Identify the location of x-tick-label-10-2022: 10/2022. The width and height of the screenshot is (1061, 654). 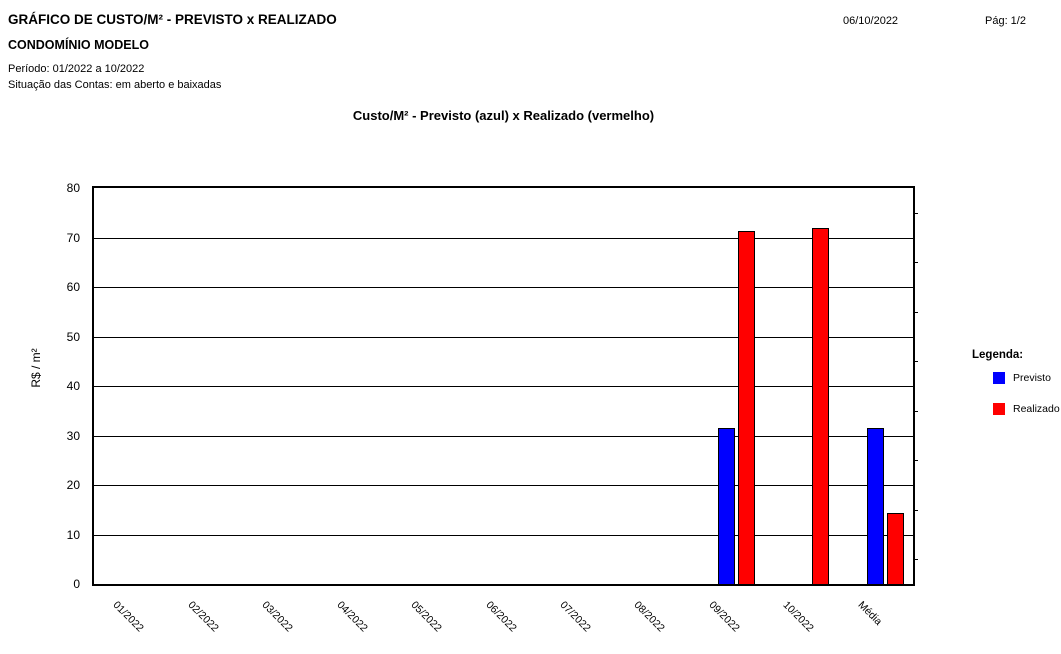
(798, 617).